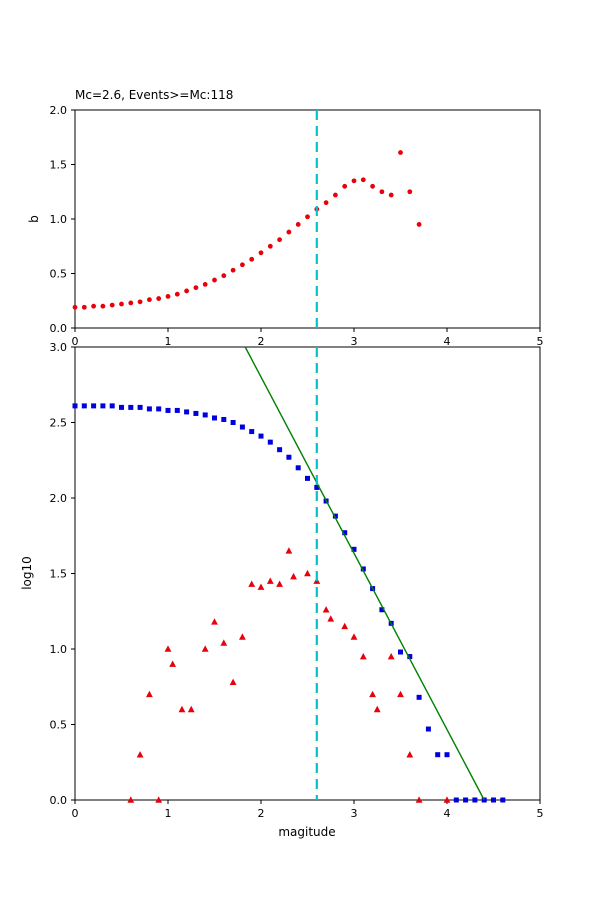 This screenshot has height=900, width=600. What do you see at coordinates (168, 813) in the screenshot?
I see `x-tick-label: 1` at bounding box center [168, 813].